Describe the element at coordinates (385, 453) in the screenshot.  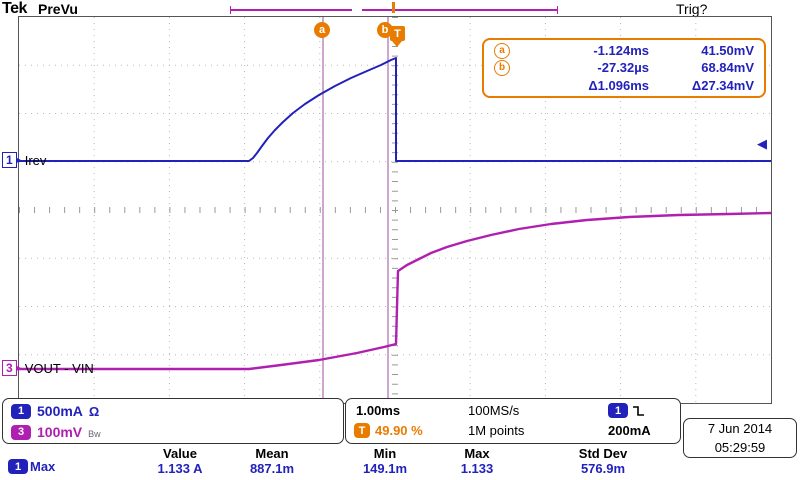
I see `measurement-header-min: Min` at that location.